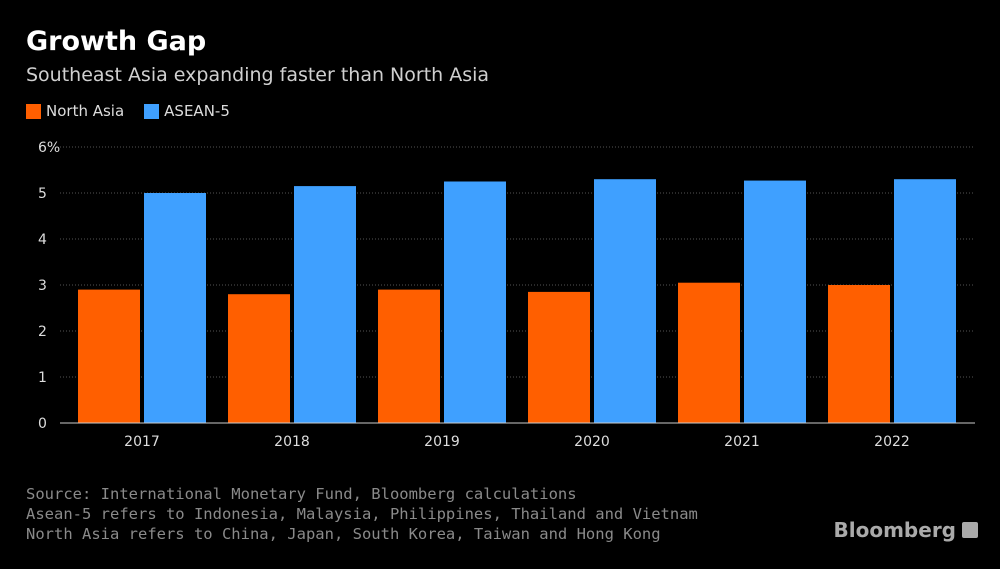 Image resolution: width=1000 pixels, height=569 pixels. I want to click on legend: North Asia ASEAN-5, so click(128, 111).